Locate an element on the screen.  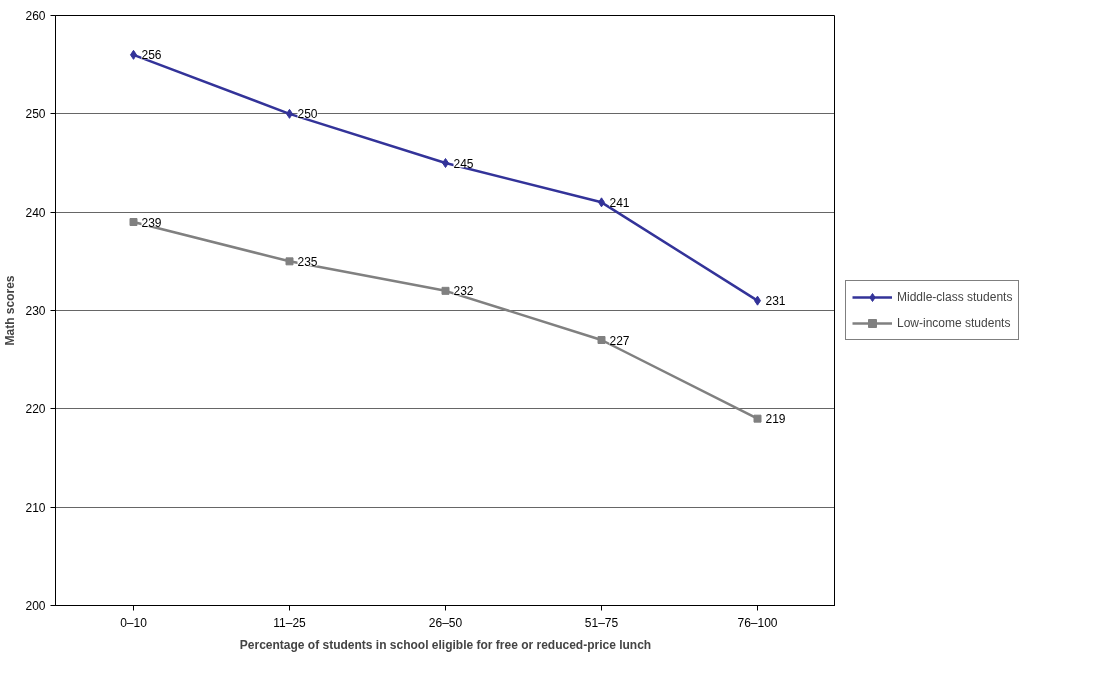
data-label: 227 is located at coordinates (619, 340).